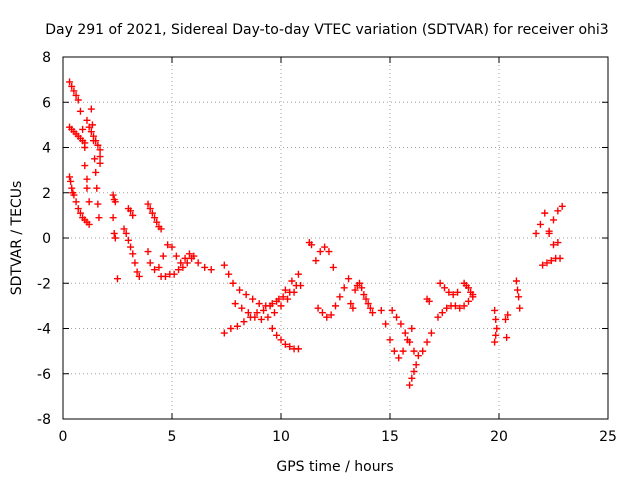 The height and width of the screenshot is (480, 640). What do you see at coordinates (608, 437) in the screenshot?
I see `x-tick-label: 25` at bounding box center [608, 437].